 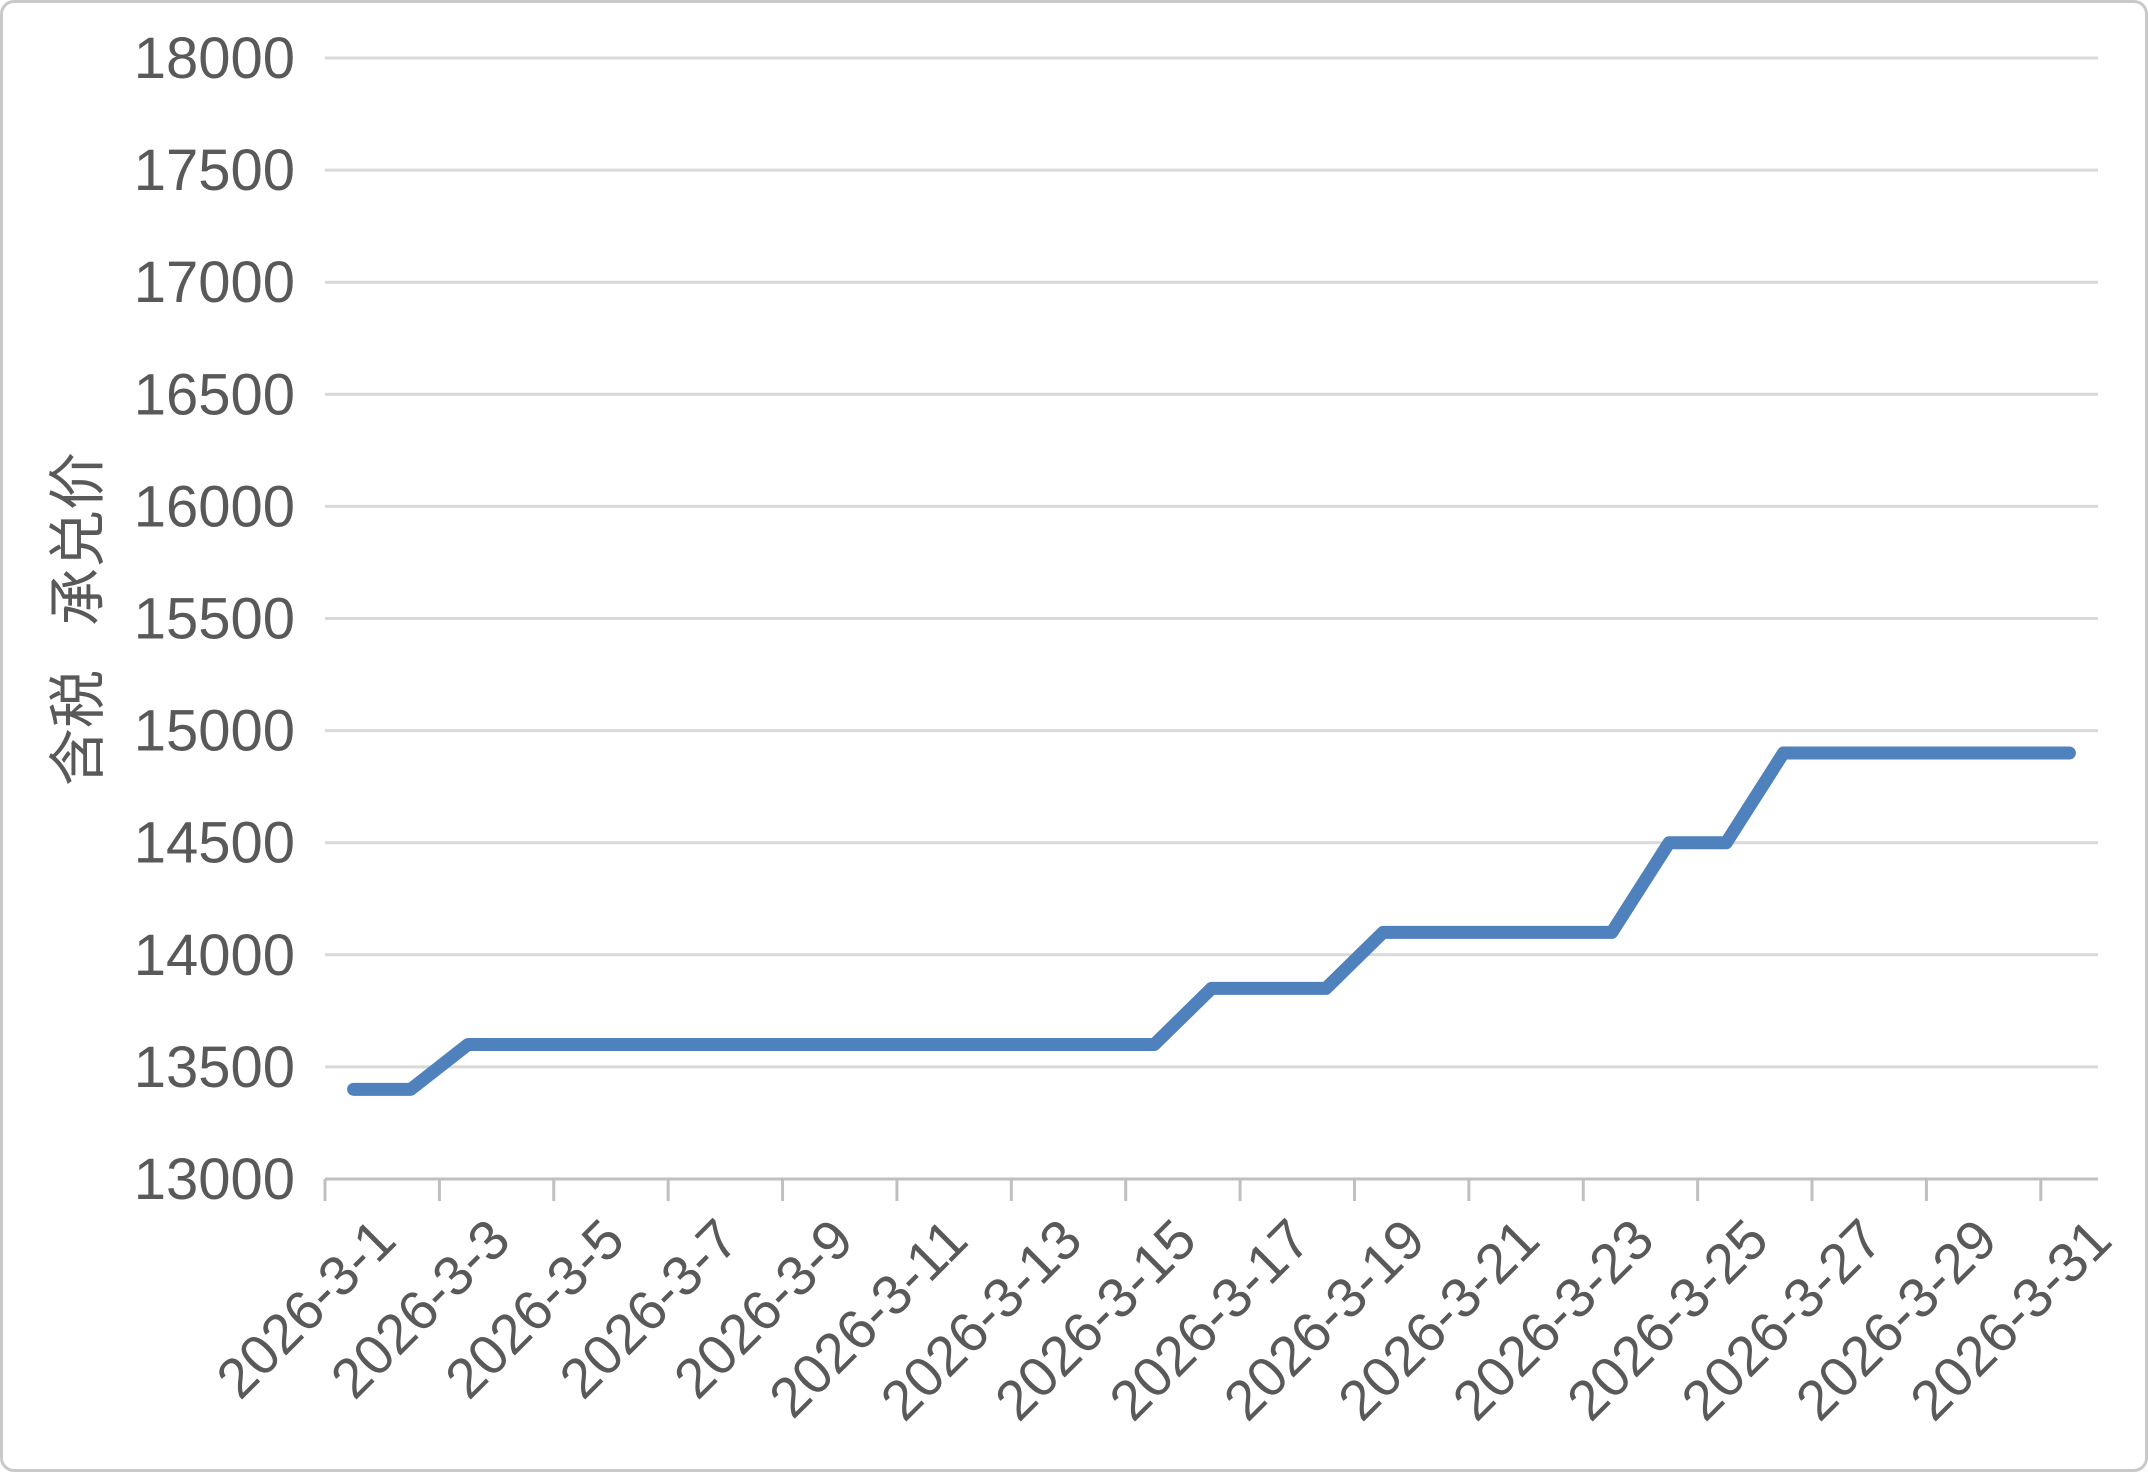 I want to click on y-tick-label: 18000, so click(x=214, y=58).